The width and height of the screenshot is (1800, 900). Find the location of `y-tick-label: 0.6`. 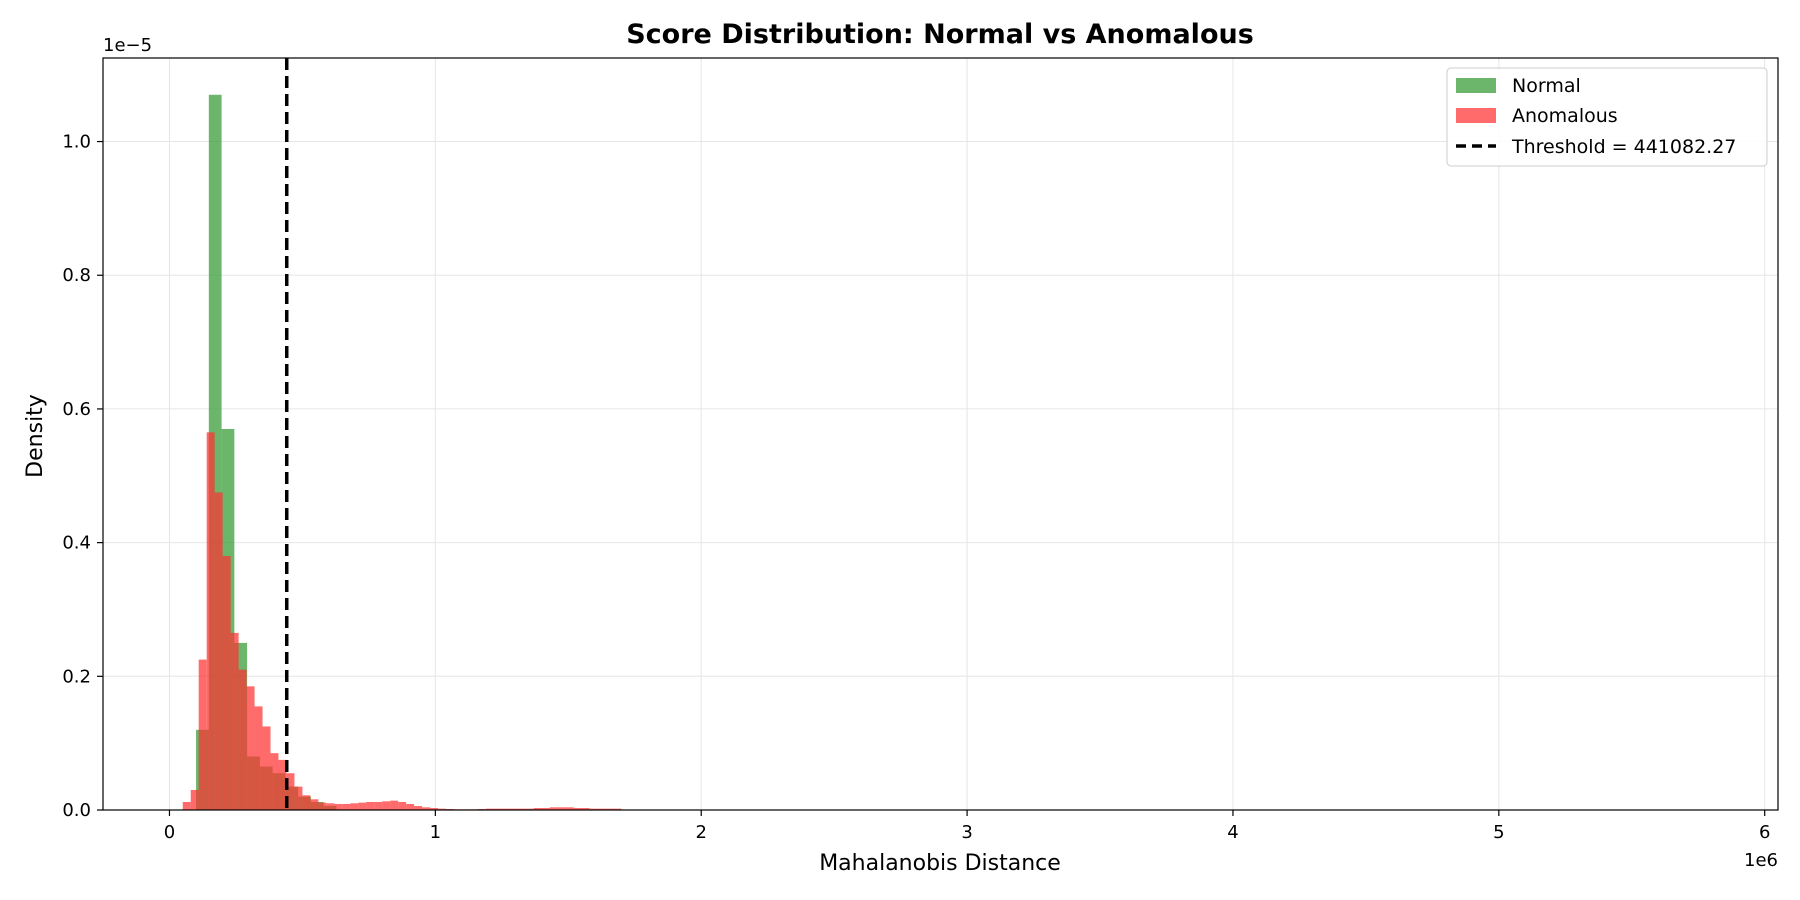

y-tick-label: 0.6 is located at coordinates (76, 409).